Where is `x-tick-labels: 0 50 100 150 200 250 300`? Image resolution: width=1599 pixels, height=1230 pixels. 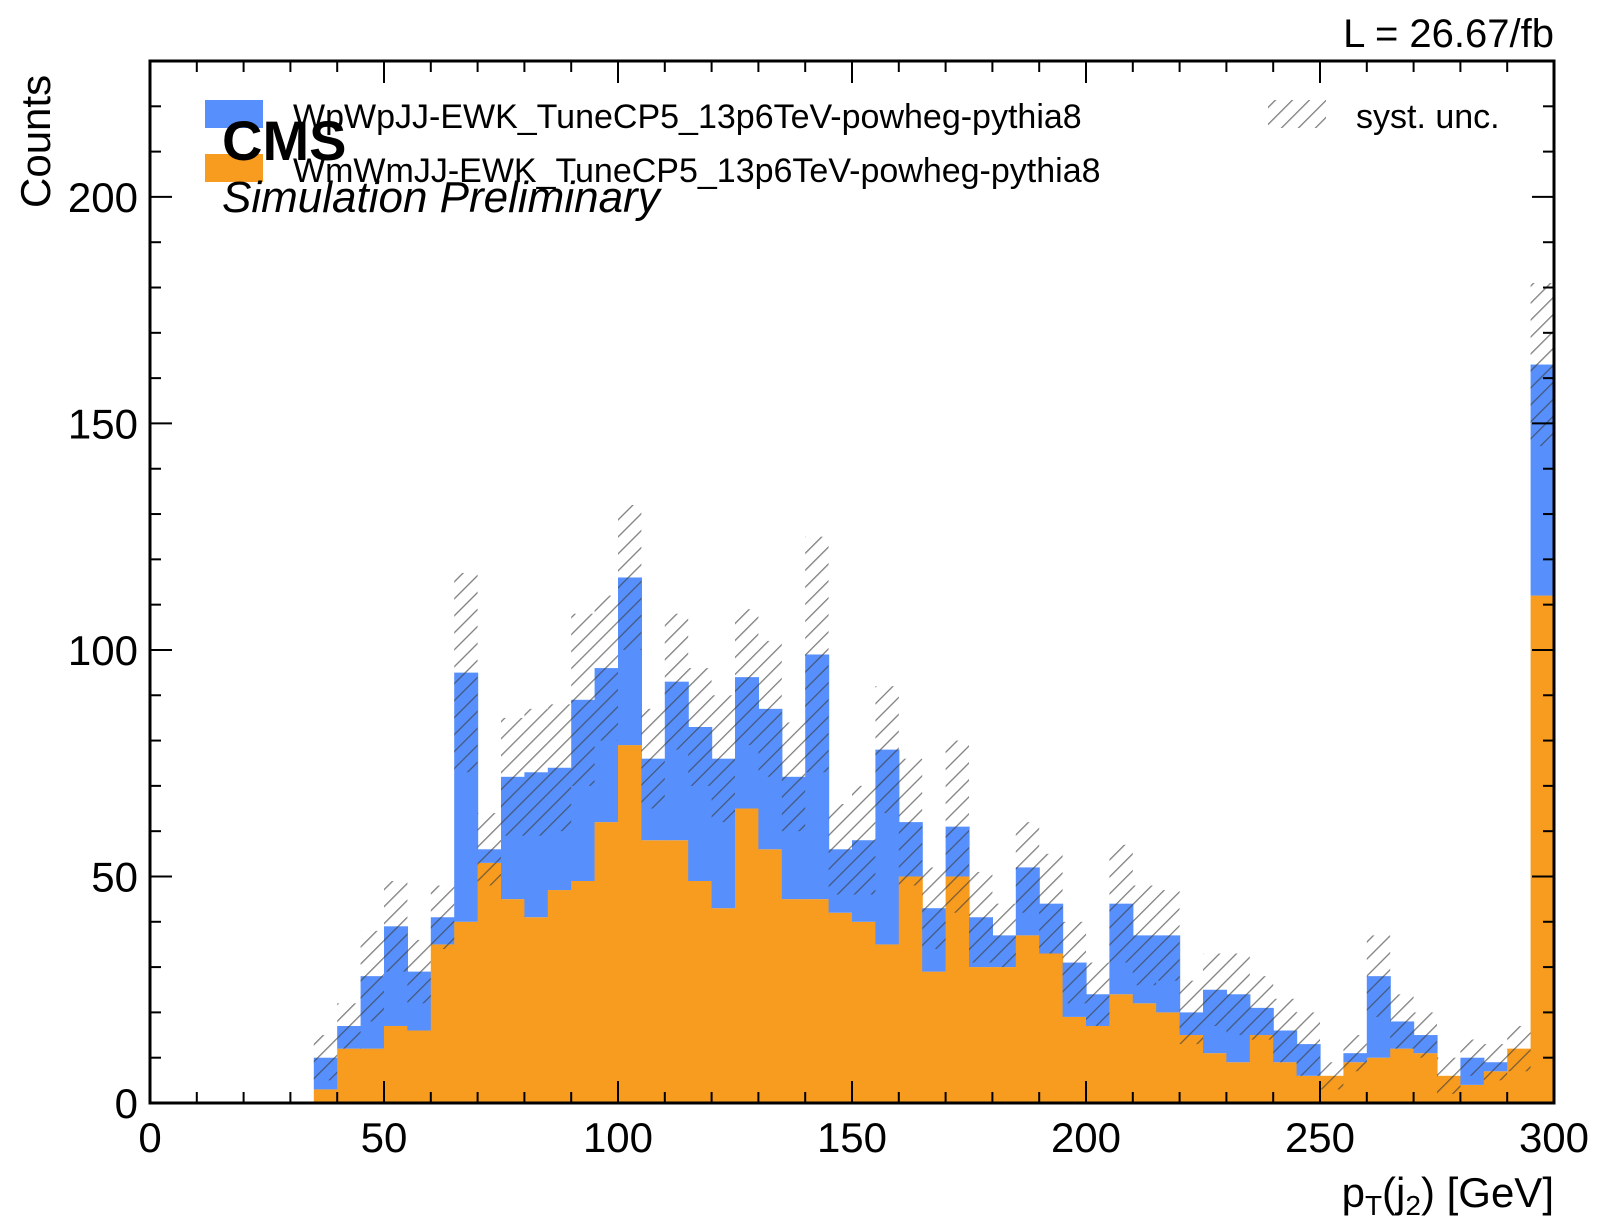 x-tick-labels: 0 50 100 150 200 250 300 is located at coordinates (863, 1137).